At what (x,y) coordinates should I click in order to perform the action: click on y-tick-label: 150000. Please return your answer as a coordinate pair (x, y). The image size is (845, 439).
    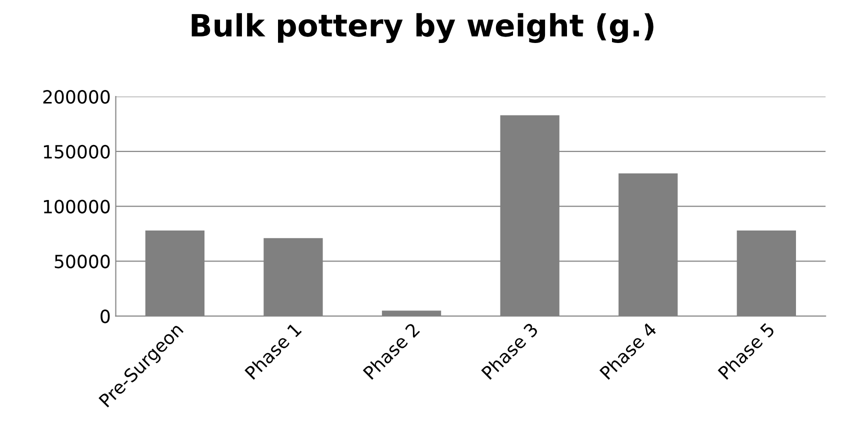
    Looking at the image, I should click on (77, 151).